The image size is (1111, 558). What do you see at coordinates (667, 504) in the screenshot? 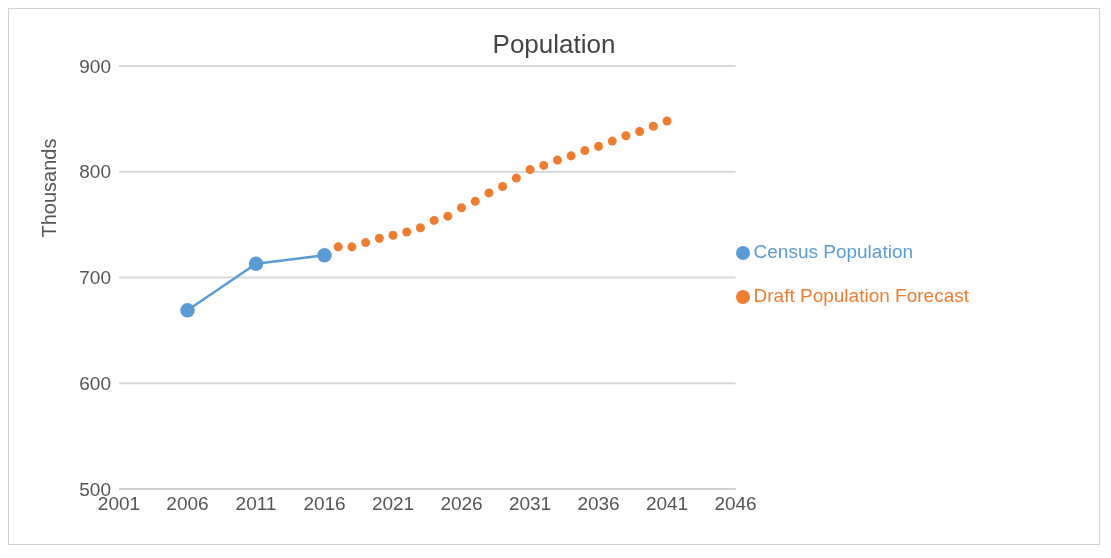
I see `x-tick-label: 2041` at bounding box center [667, 504].